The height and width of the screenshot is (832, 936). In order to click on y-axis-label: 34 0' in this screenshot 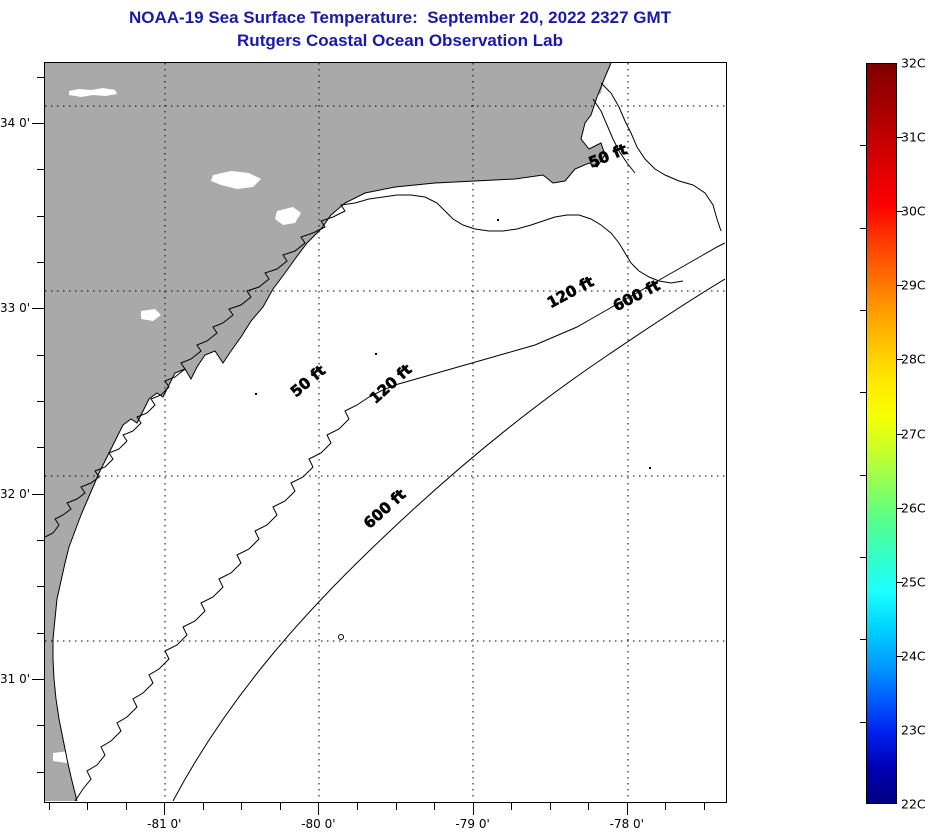, I will do `click(15, 123)`.